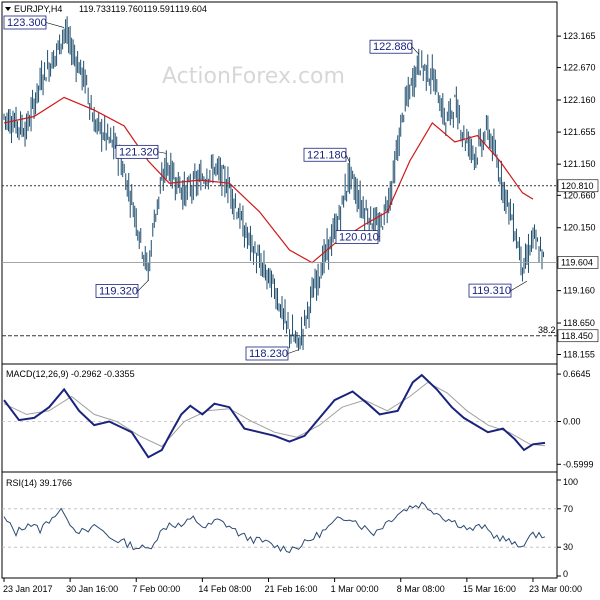  Describe the element at coordinates (421, 589) in the screenshot. I see `x-tick-label: 8 Mar 08:00` at that location.